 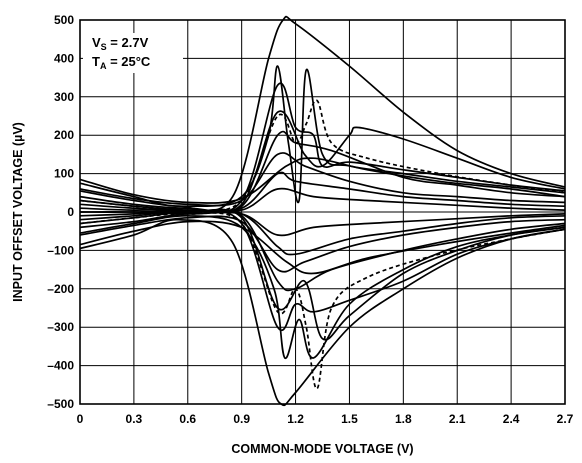 What do you see at coordinates (349, 419) in the screenshot?
I see `x-tick-label: 1.5` at bounding box center [349, 419].